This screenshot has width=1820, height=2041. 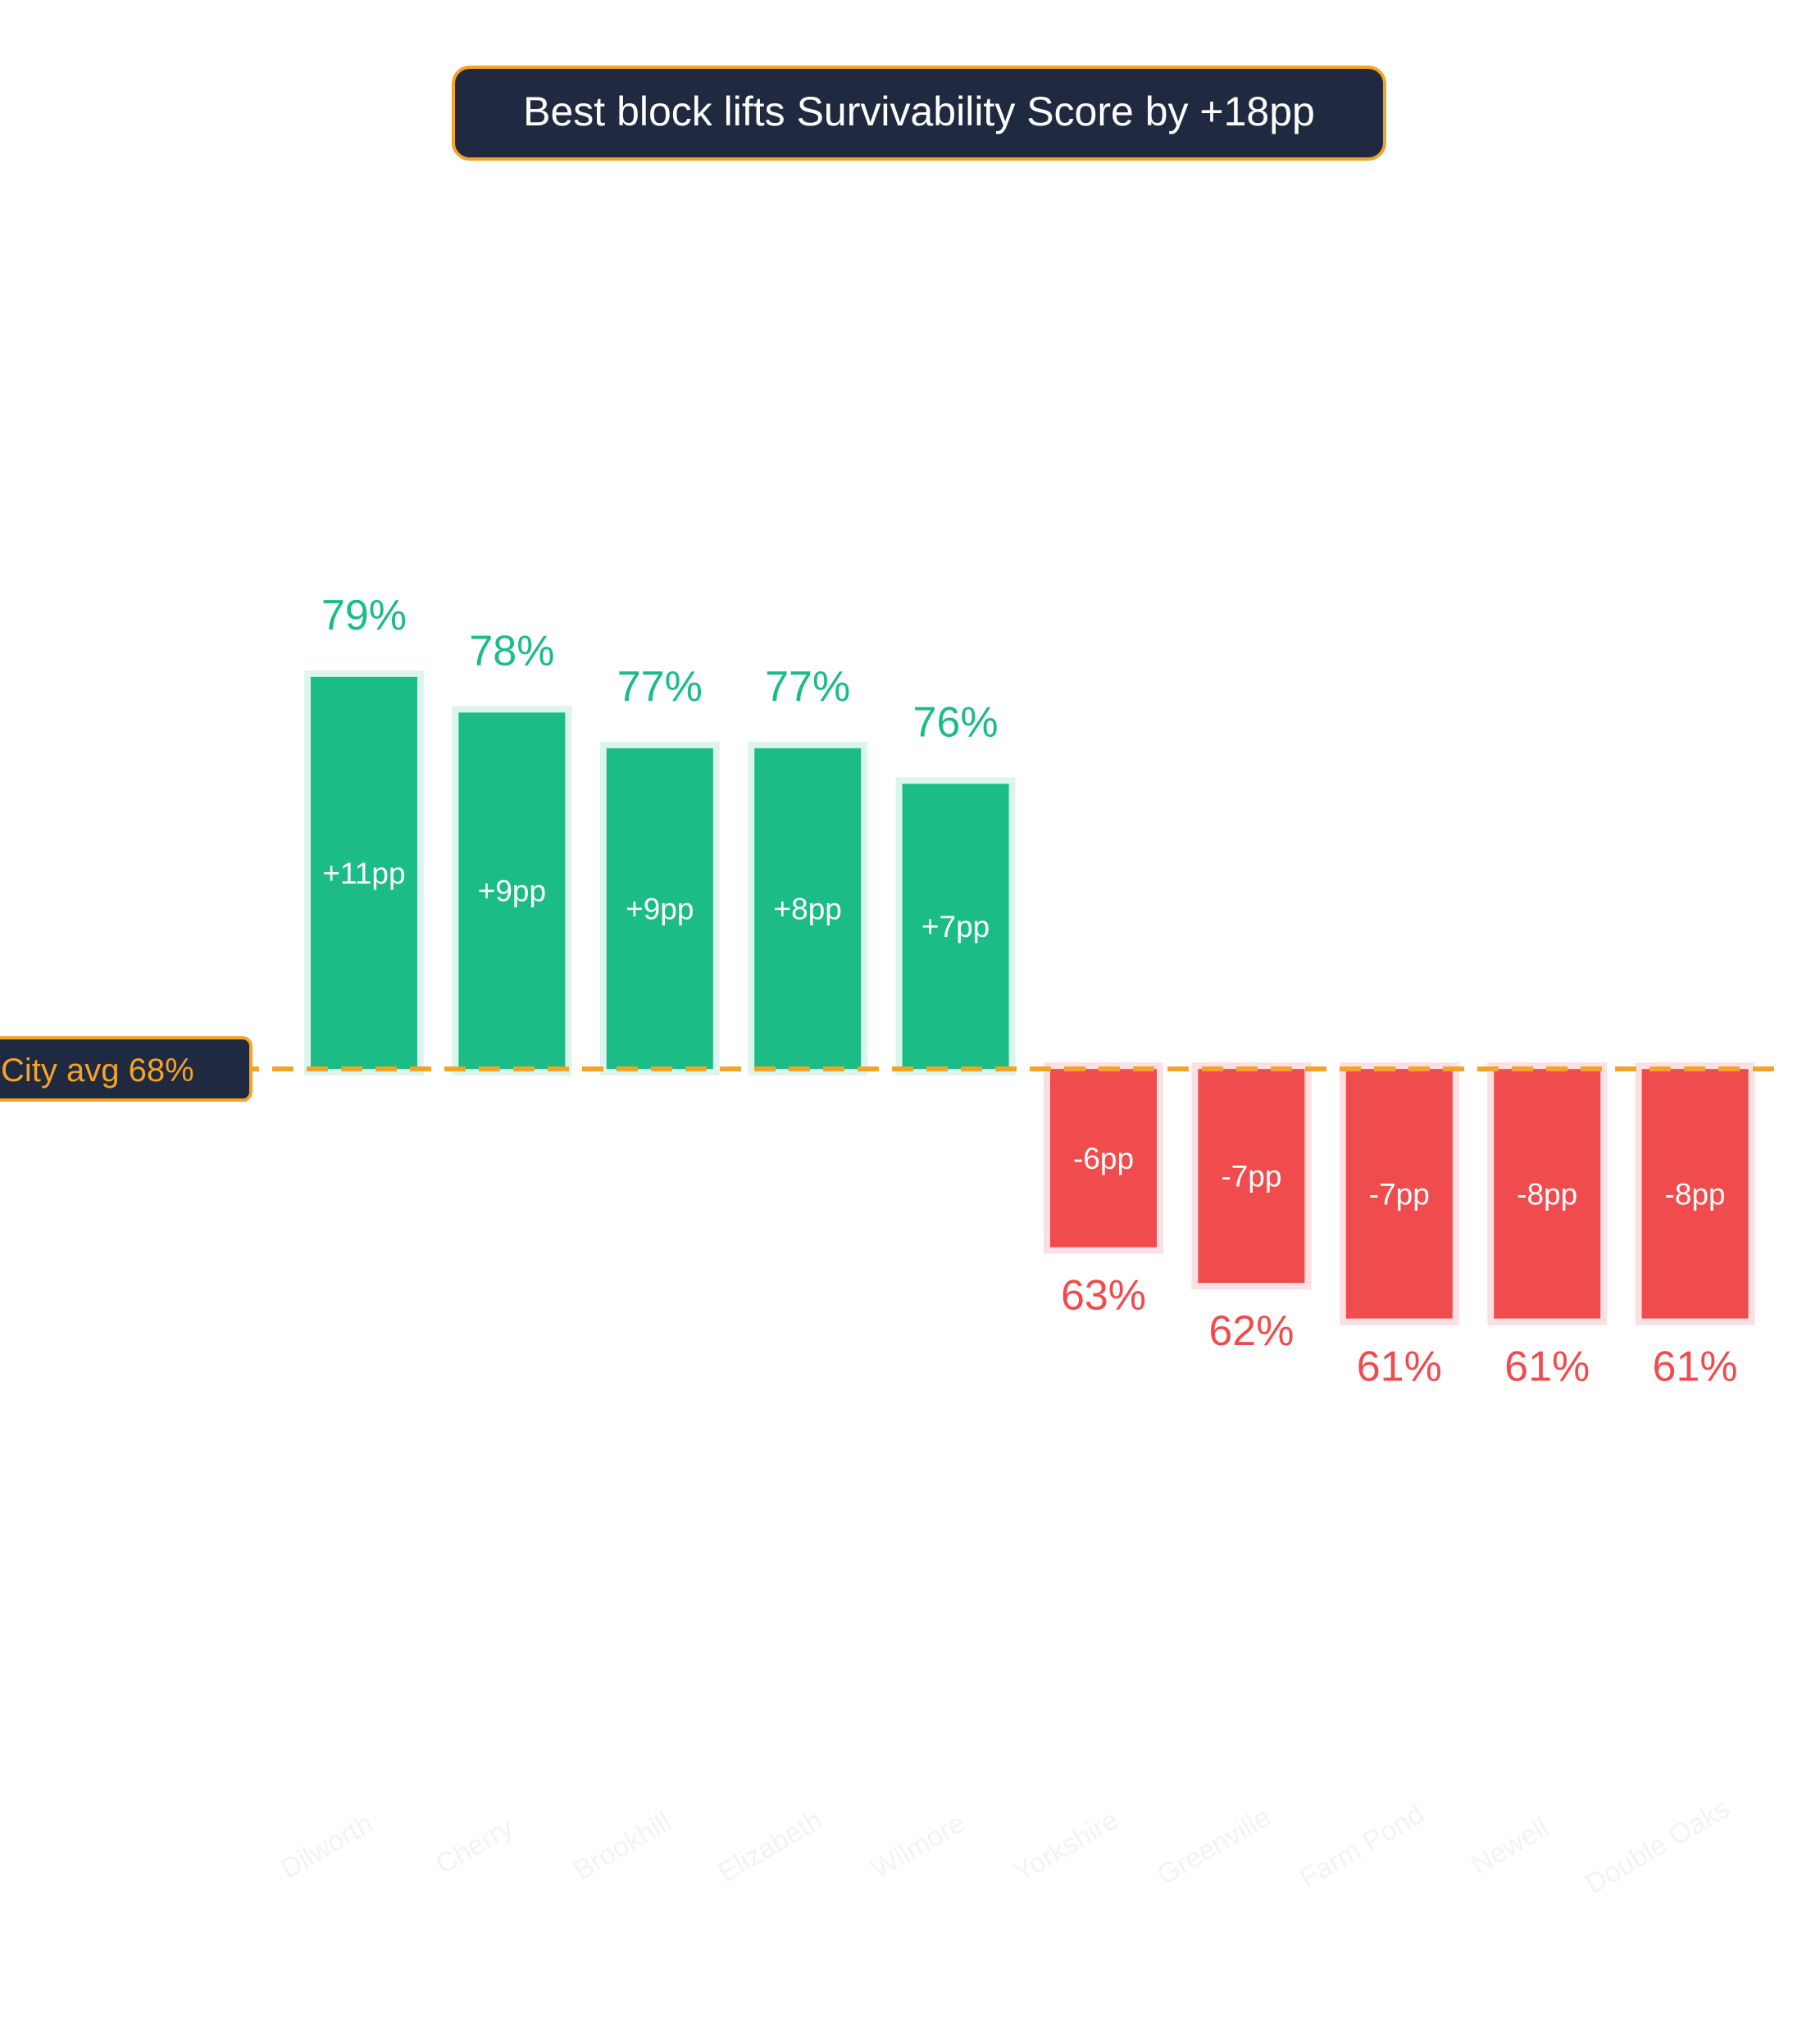 I want to click on bar-farm-pond, so click(x=1399, y=1194).